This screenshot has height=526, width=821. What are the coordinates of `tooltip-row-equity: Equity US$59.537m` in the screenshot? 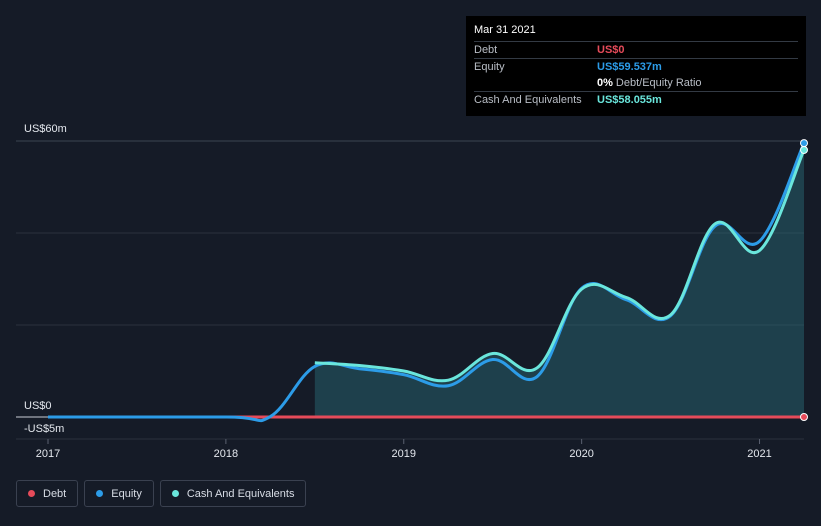 It's located at (636, 66).